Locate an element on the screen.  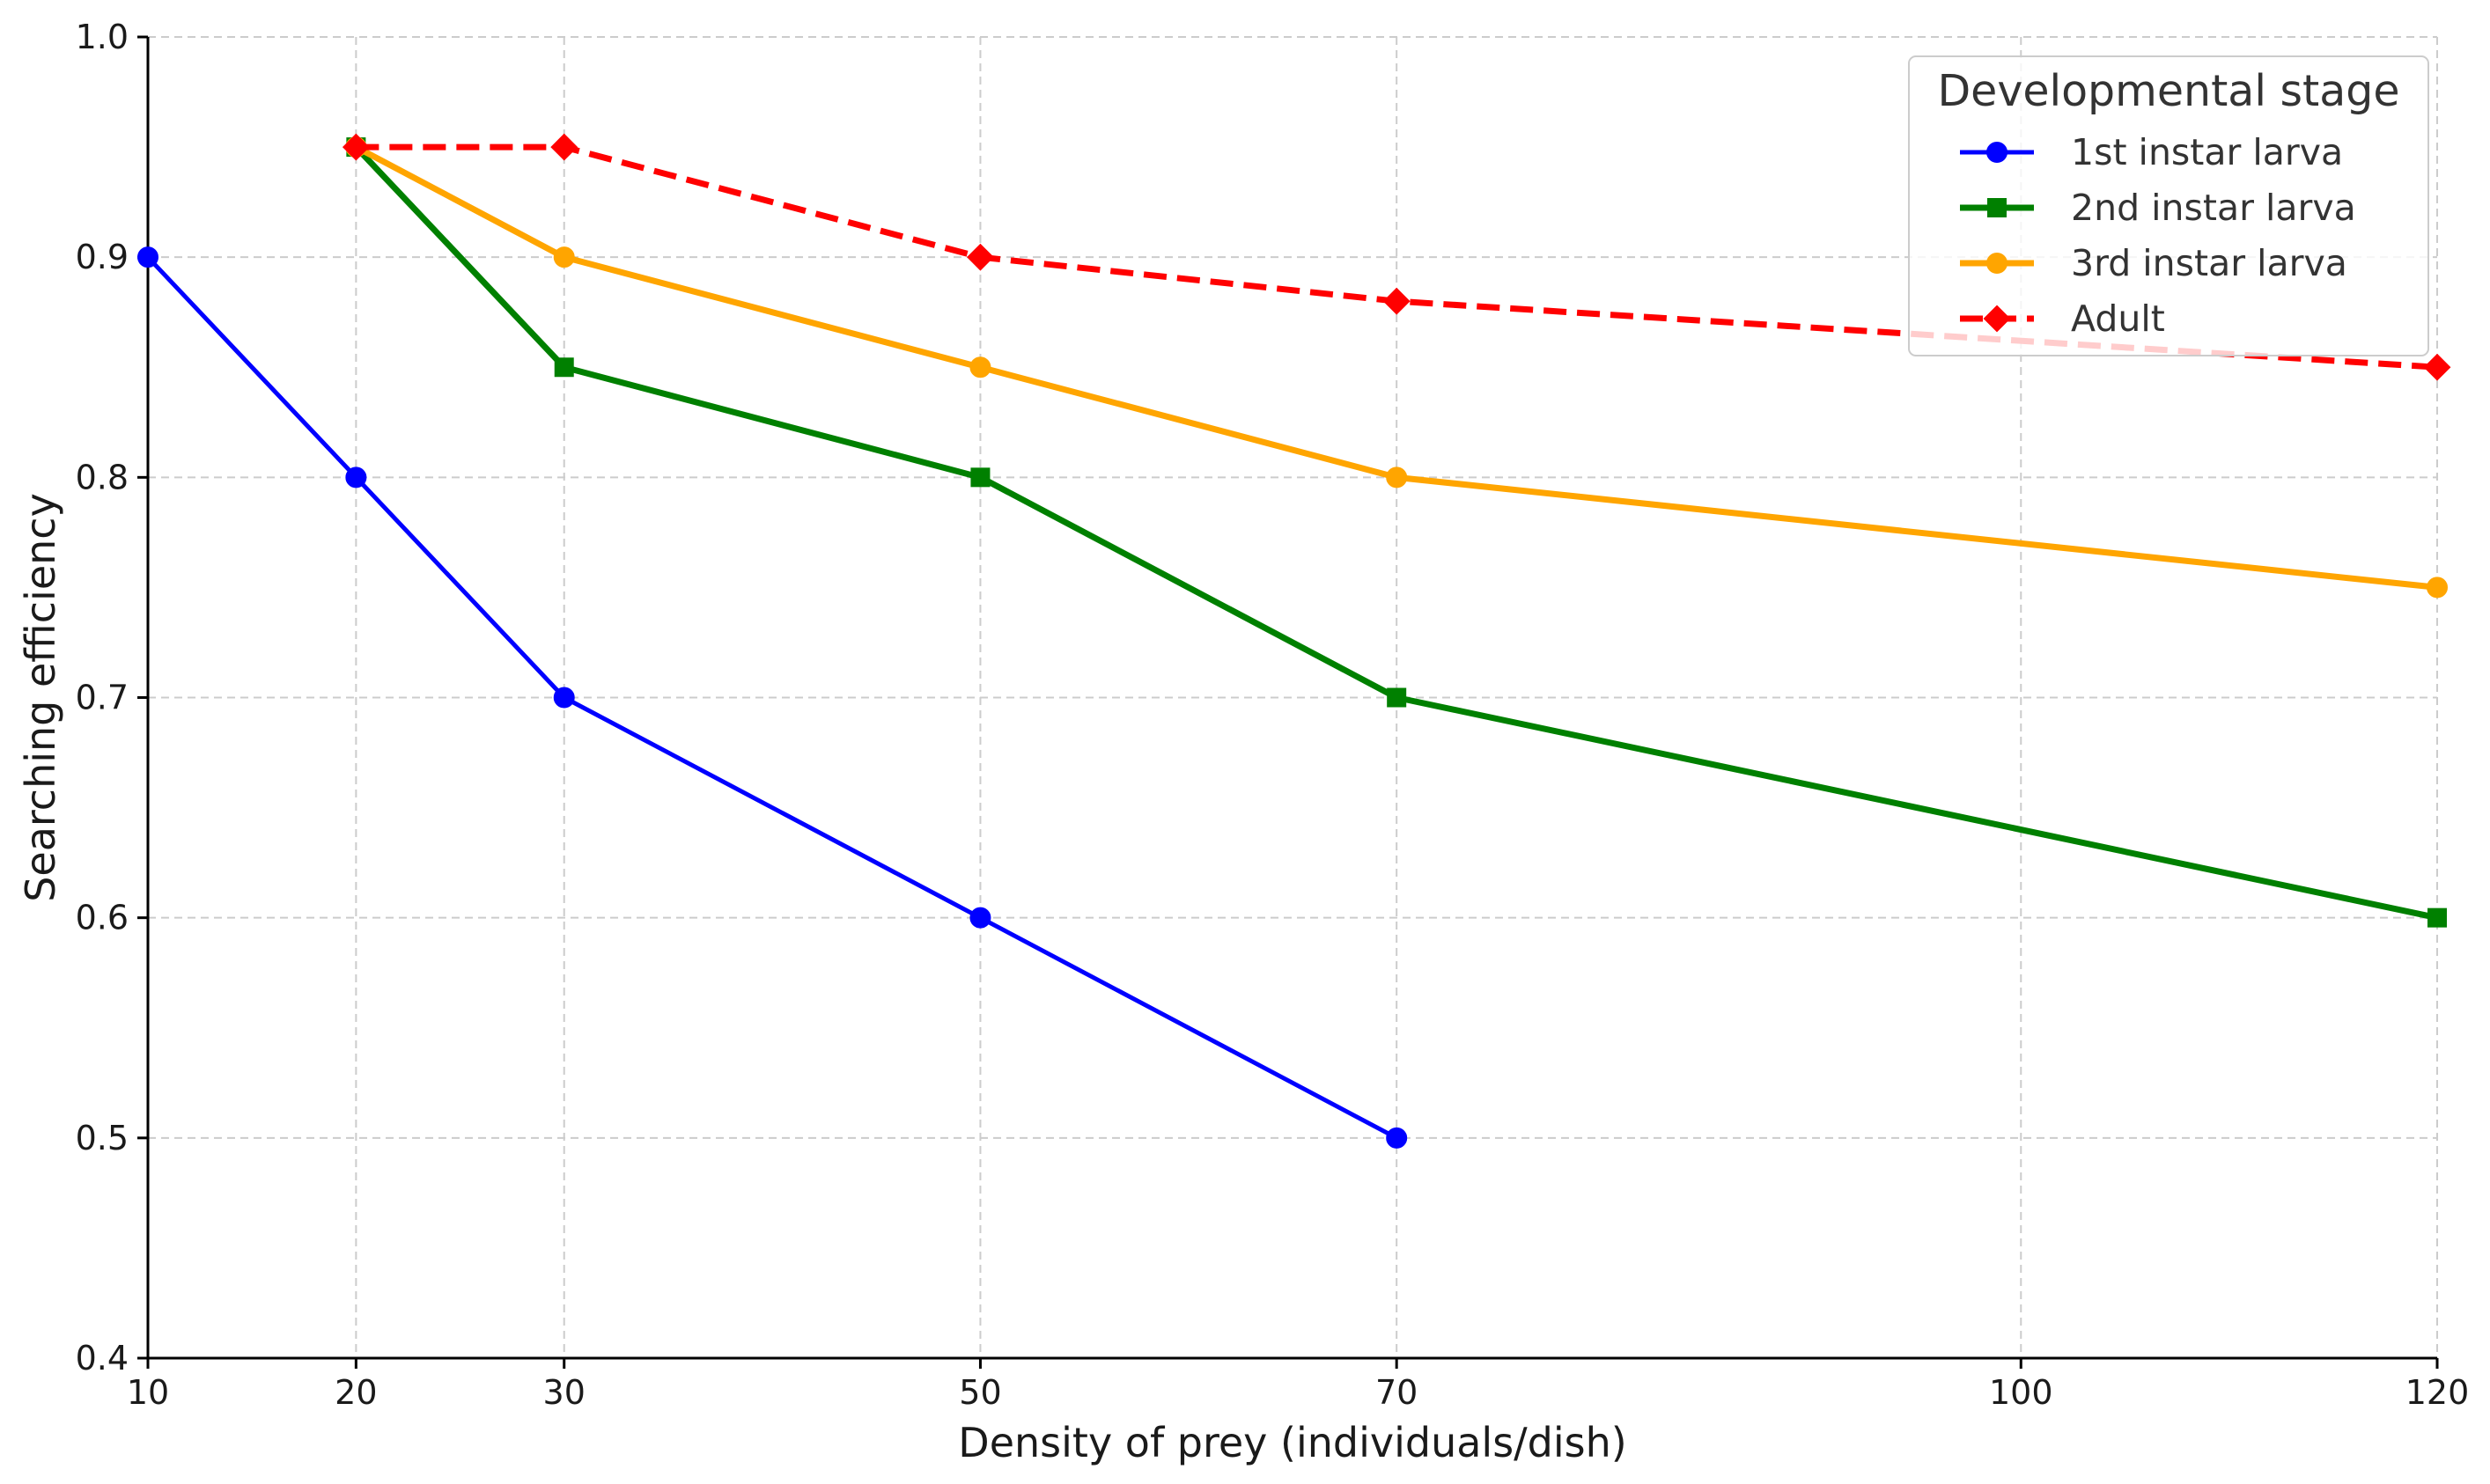
y-tick-label: 0.7 is located at coordinates (103, 698).